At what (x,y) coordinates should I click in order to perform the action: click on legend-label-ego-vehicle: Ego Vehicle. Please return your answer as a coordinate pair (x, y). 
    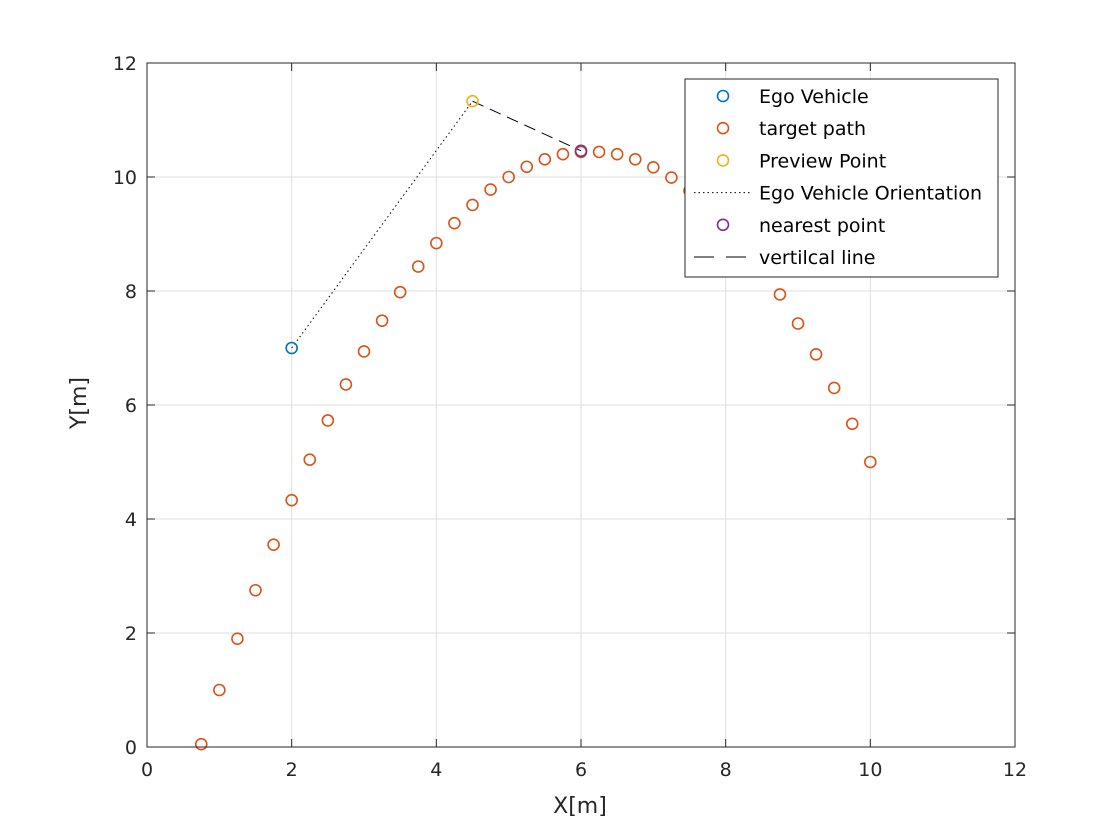
    Looking at the image, I should click on (814, 97).